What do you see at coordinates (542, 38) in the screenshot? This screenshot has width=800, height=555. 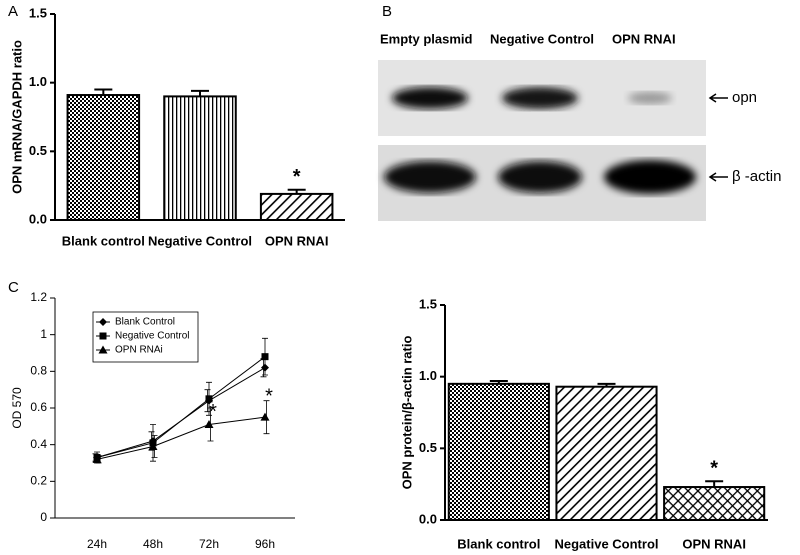 I see `lane-label: Negative Control` at bounding box center [542, 38].